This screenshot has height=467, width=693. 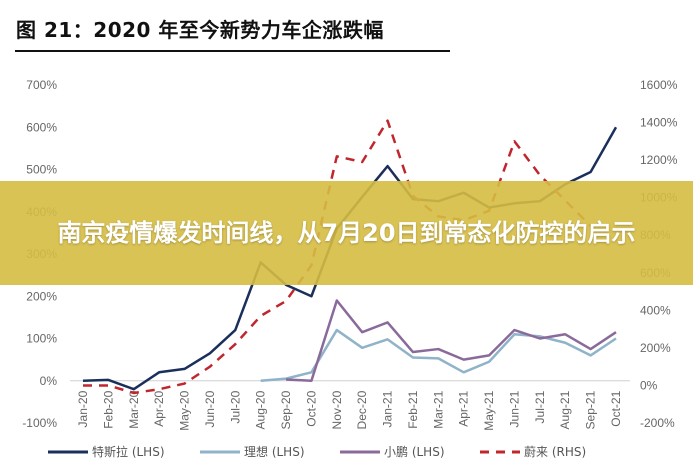 I want to click on headline-text: 南京疫情爆发时间线，从7月20日到常态化防控的启示, so click(x=346, y=233).